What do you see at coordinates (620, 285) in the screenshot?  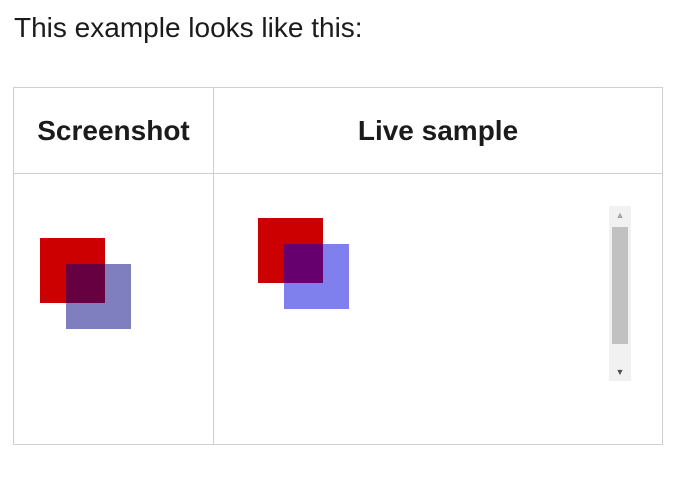 I see `scroll-thumb` at bounding box center [620, 285].